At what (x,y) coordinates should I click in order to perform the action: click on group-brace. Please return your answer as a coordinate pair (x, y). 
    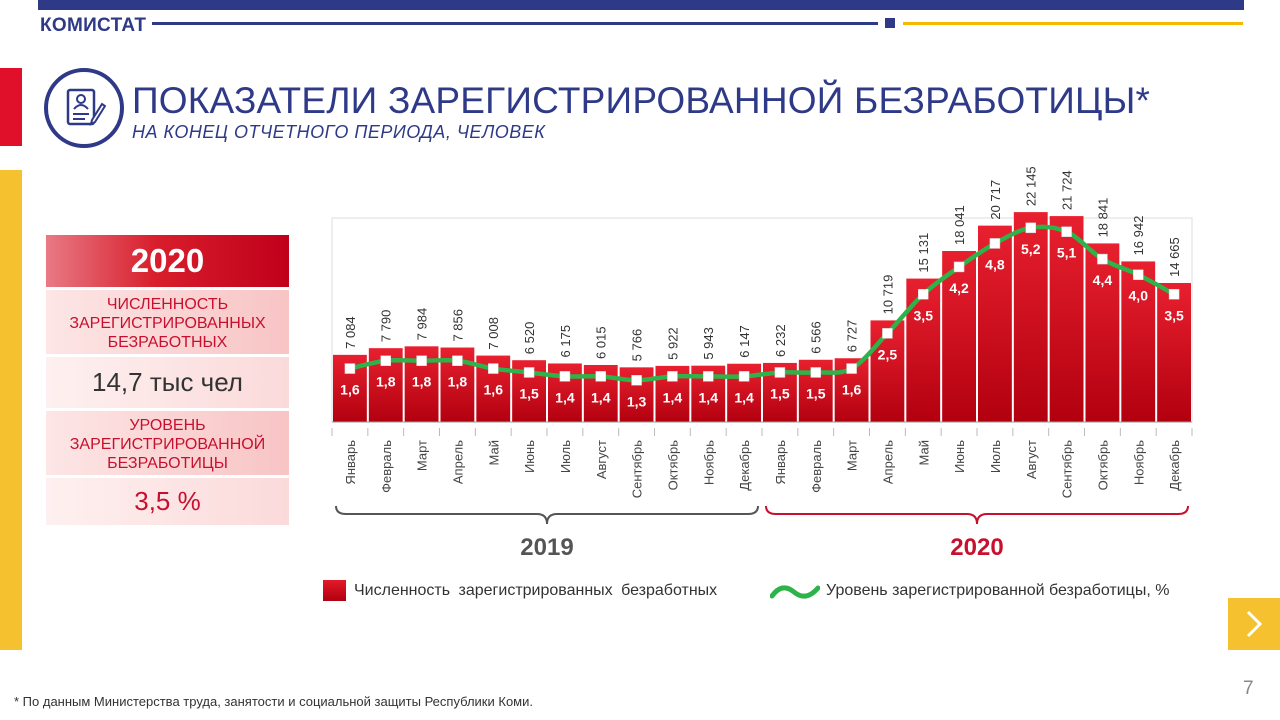
    Looking at the image, I should click on (547, 515).